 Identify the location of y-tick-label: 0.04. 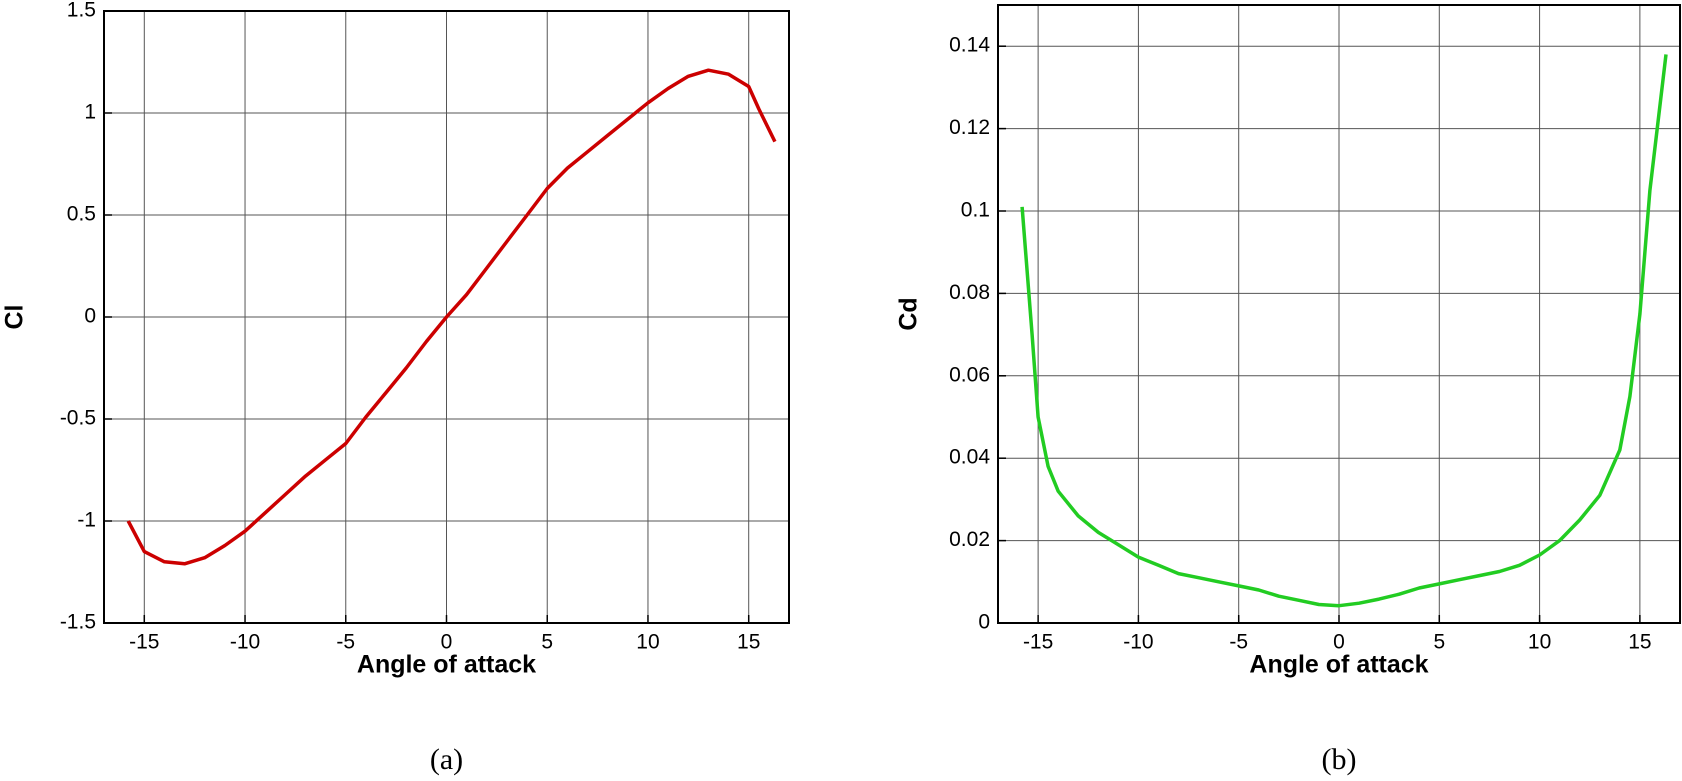
(969, 457).